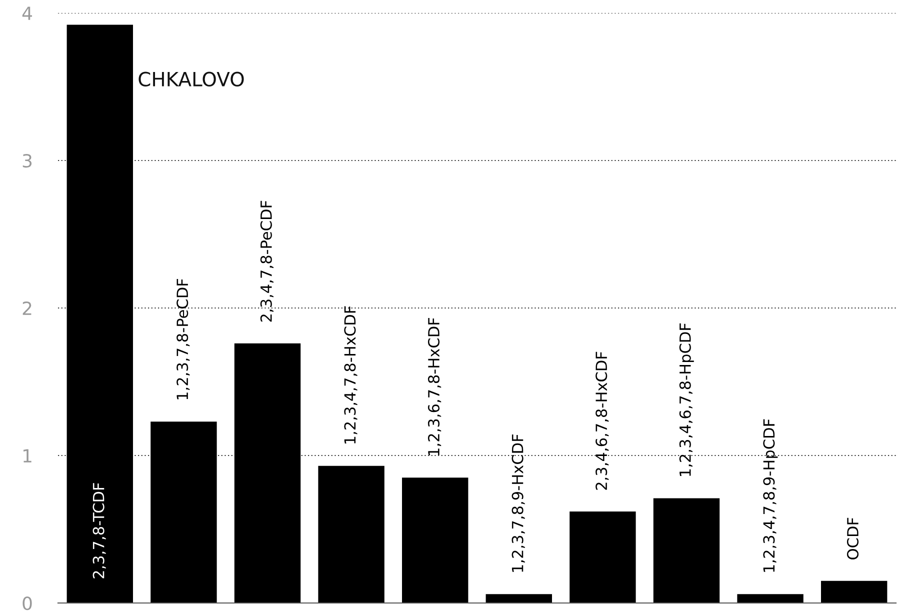 The image size is (904, 616). What do you see at coordinates (852, 539) in the screenshot?
I see `x-tick-label: OCDF` at bounding box center [852, 539].